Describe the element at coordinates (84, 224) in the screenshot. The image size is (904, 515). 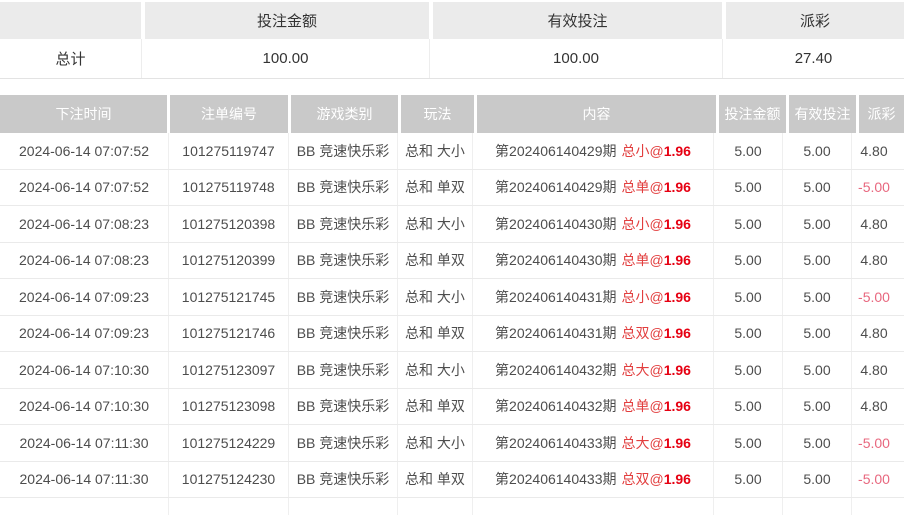
I see `bet-time-cell: 2024-06-14 07:08:23` at that location.